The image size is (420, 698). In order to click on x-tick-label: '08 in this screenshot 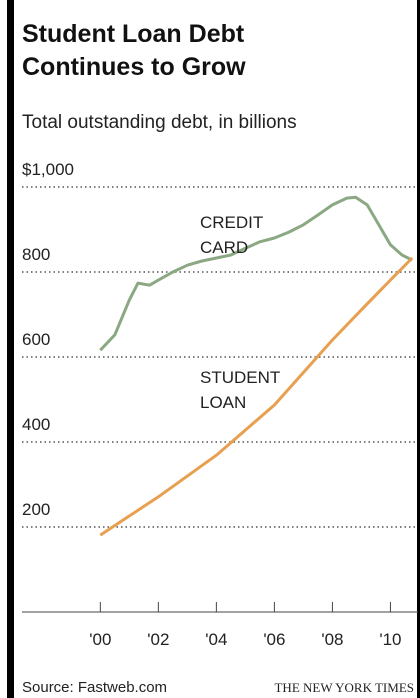, I will do `click(332, 639)`.